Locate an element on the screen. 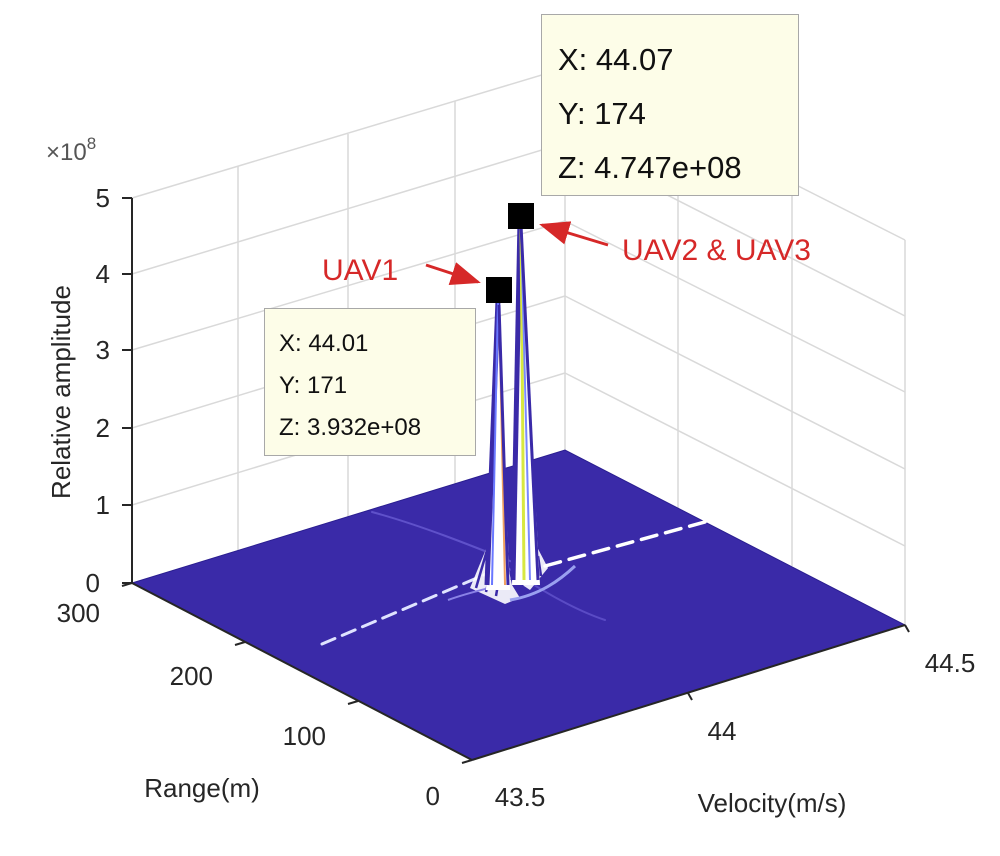 The width and height of the screenshot is (1000, 856). z-tick-0: 0 is located at coordinates (93, 583).